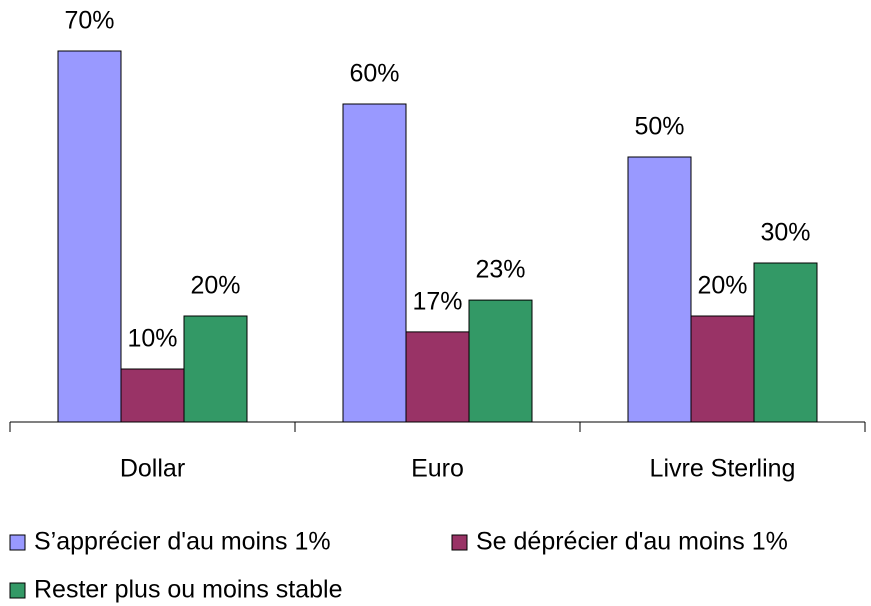 The width and height of the screenshot is (871, 606). I want to click on legend-label: S’apprécier d'au moins 1%, so click(182, 542).